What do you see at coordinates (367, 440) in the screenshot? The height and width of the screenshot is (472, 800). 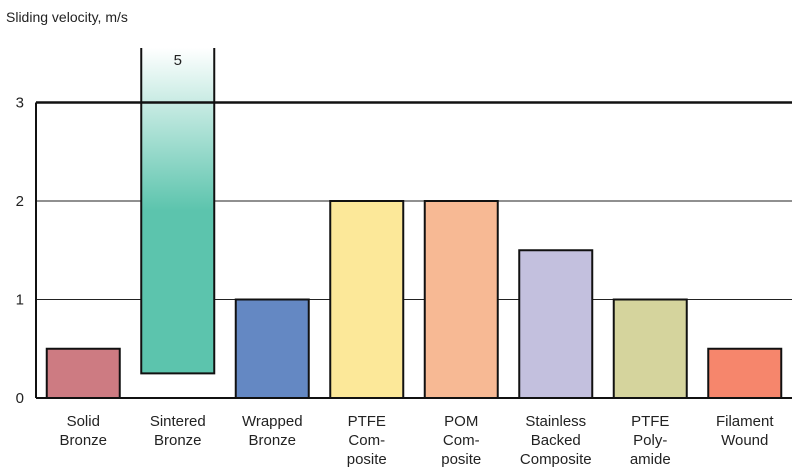 I see `x-tick-label: PTFE Com-posite` at bounding box center [367, 440].